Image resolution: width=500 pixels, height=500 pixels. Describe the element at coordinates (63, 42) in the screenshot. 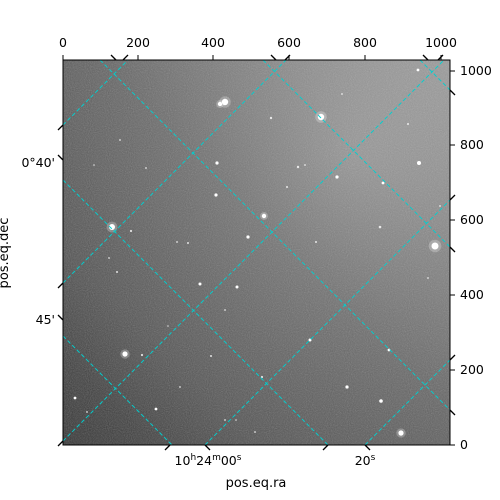

I see `top-tick-label: 0` at that location.